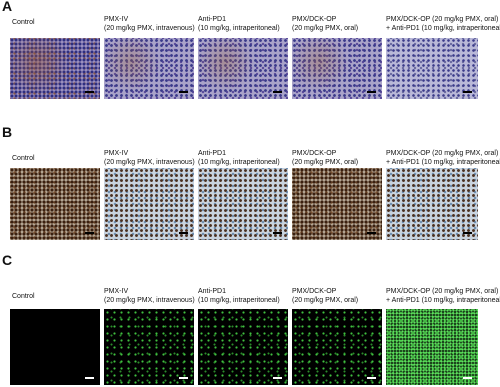  What do you see at coordinates (7, 260) in the screenshot?
I see `panel-letter: C` at bounding box center [7, 260].